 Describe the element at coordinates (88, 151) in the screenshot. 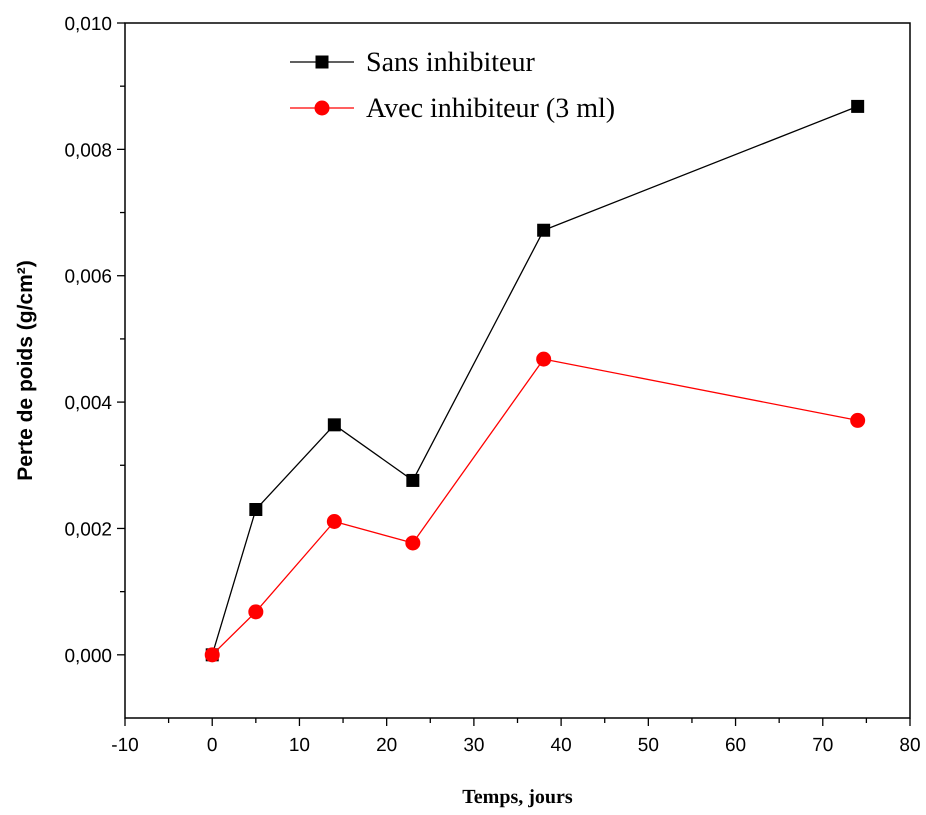

I see `y-tick-label: 0,008` at that location.